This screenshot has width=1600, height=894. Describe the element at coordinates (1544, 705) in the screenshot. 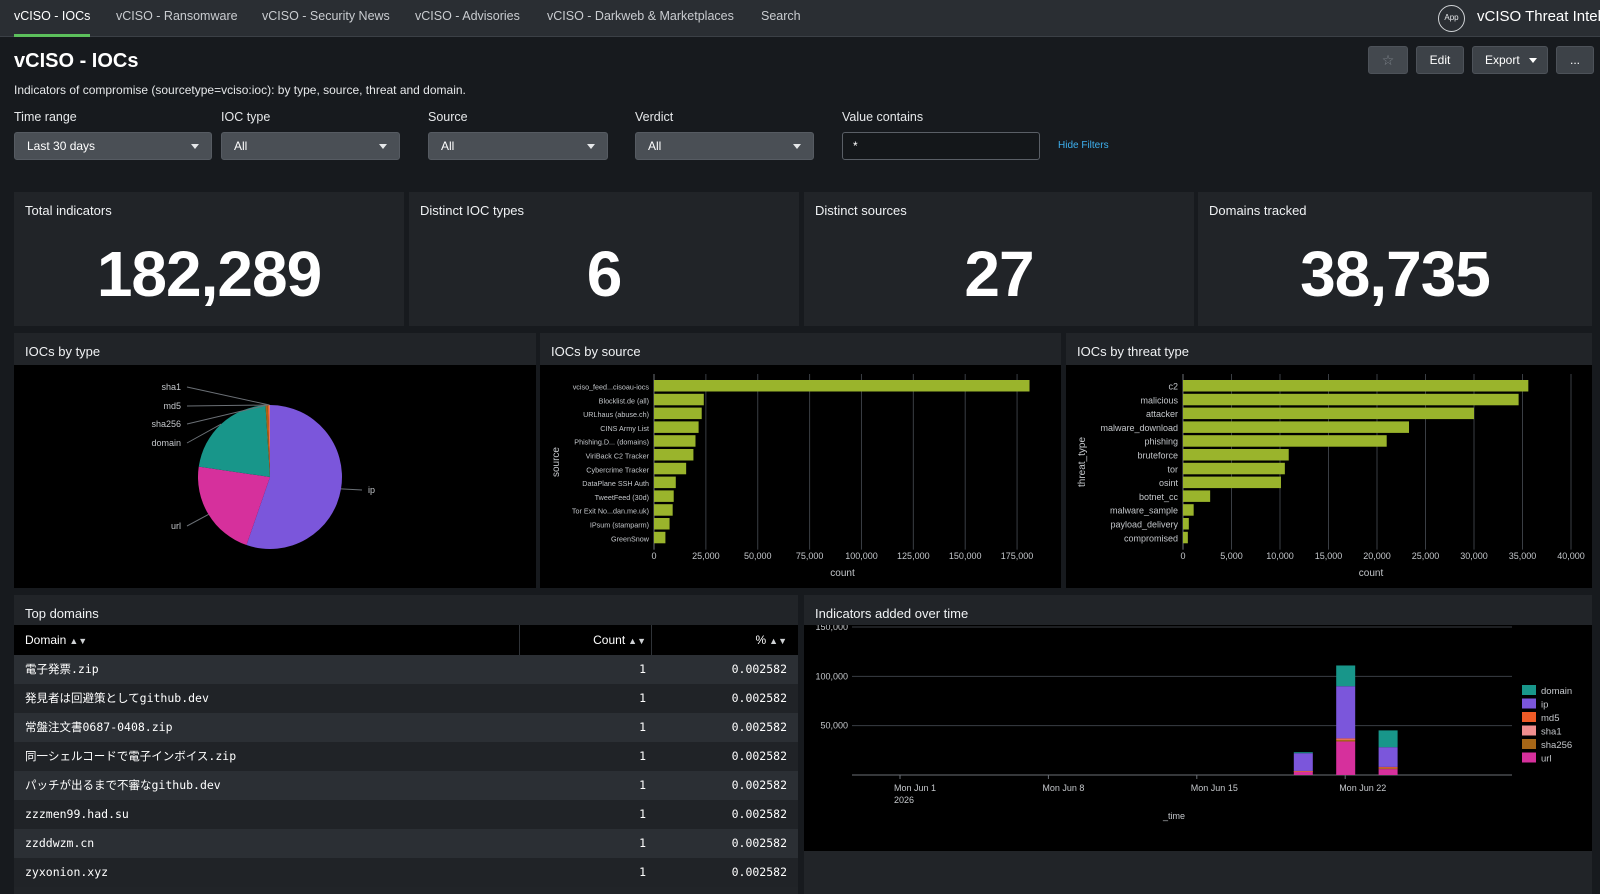

I see `legend-label-ip: ip` at that location.